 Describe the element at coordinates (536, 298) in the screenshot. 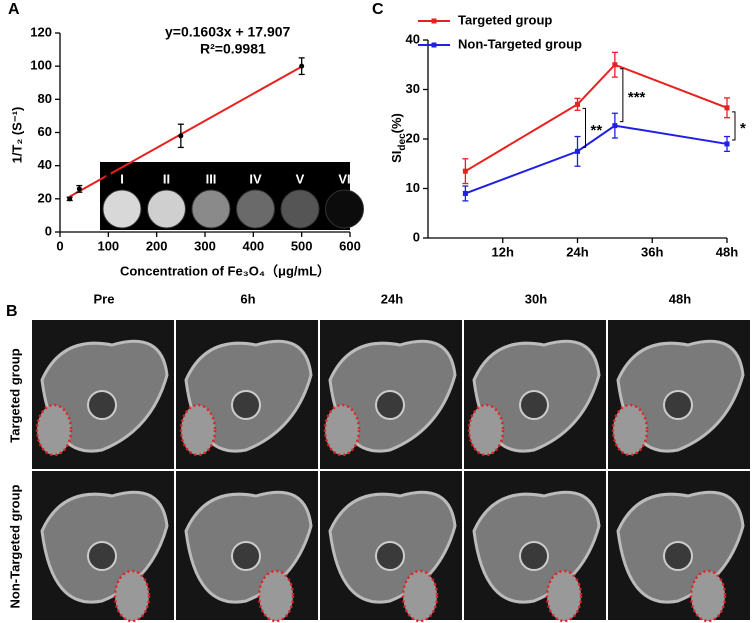

I see `column-header: 30h` at that location.